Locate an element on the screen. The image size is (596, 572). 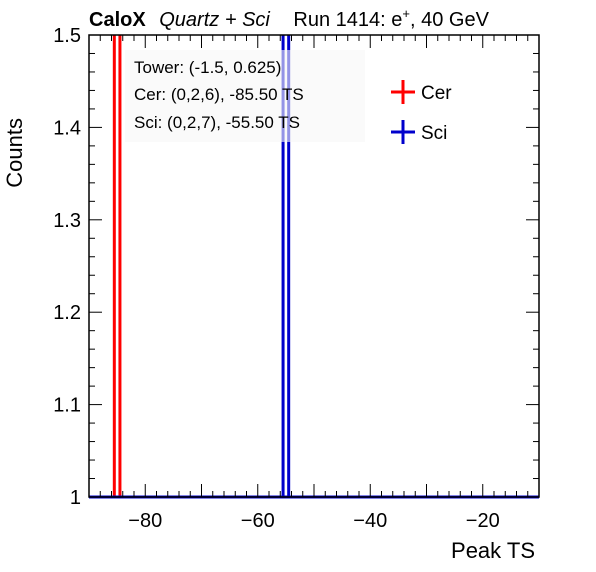
chart-header: CaloX Quartz + Sci Run 1414: e+, 40 GeV is located at coordinates (289, 18).